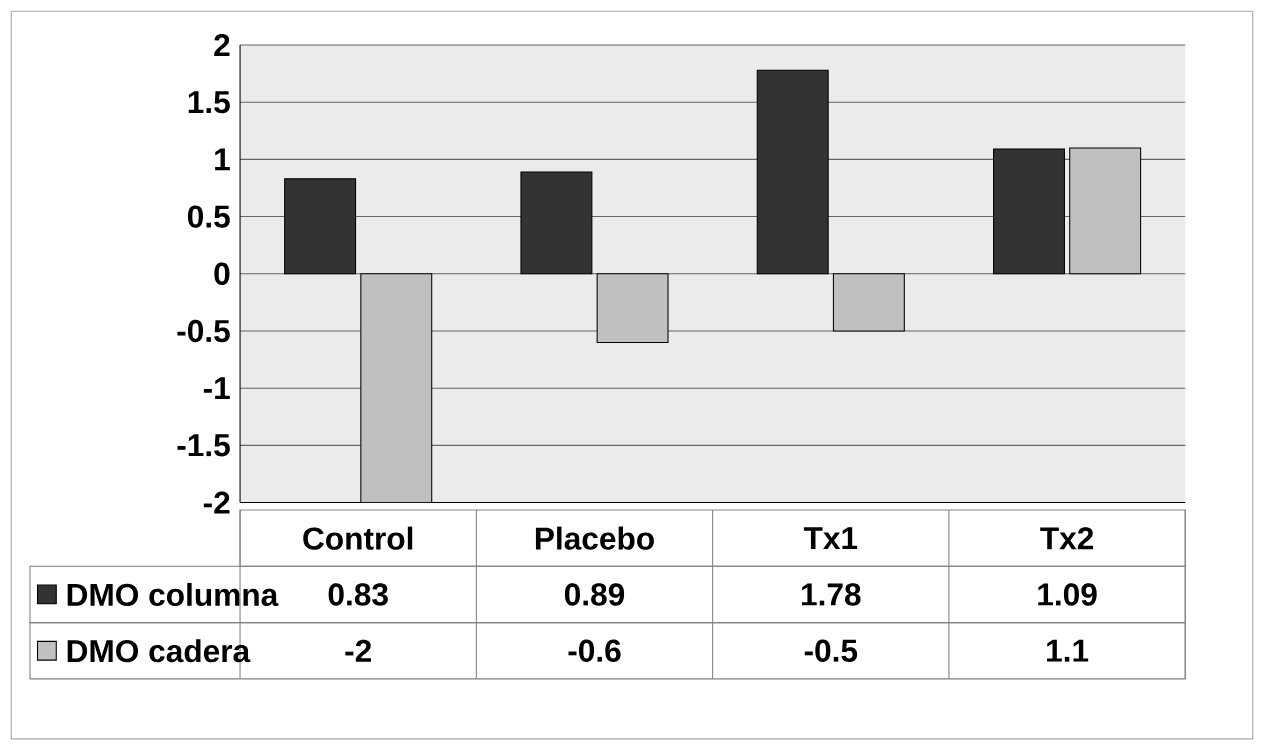 The width and height of the screenshot is (1264, 750). What do you see at coordinates (594, 538) in the screenshot?
I see `x-tick-label: Placebo` at bounding box center [594, 538].